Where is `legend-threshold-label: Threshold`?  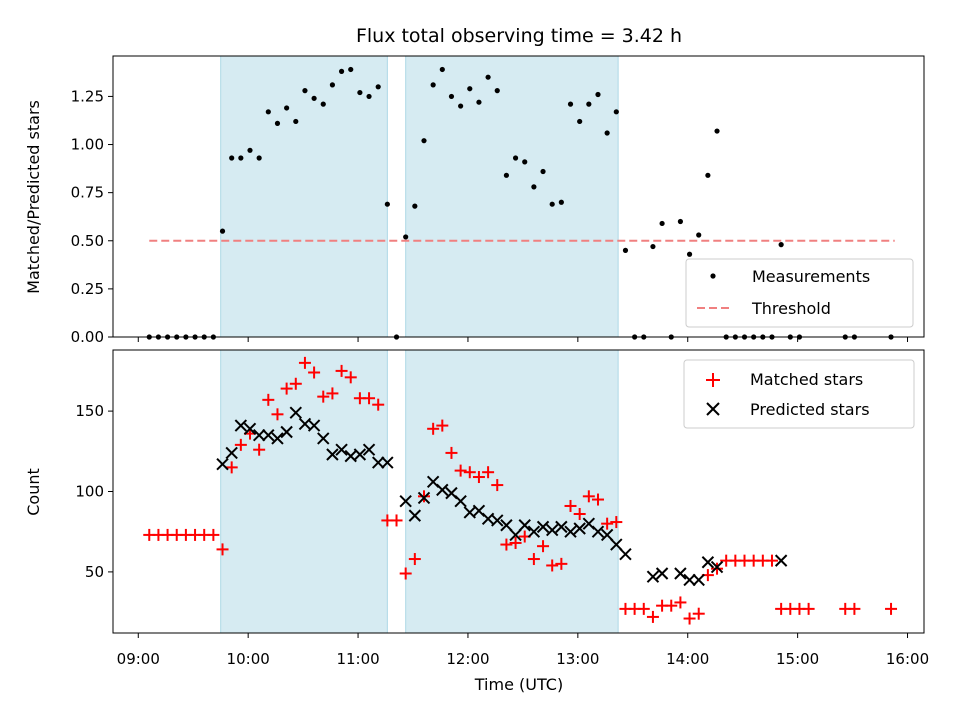 legend-threshold-label: Threshold is located at coordinates (791, 308).